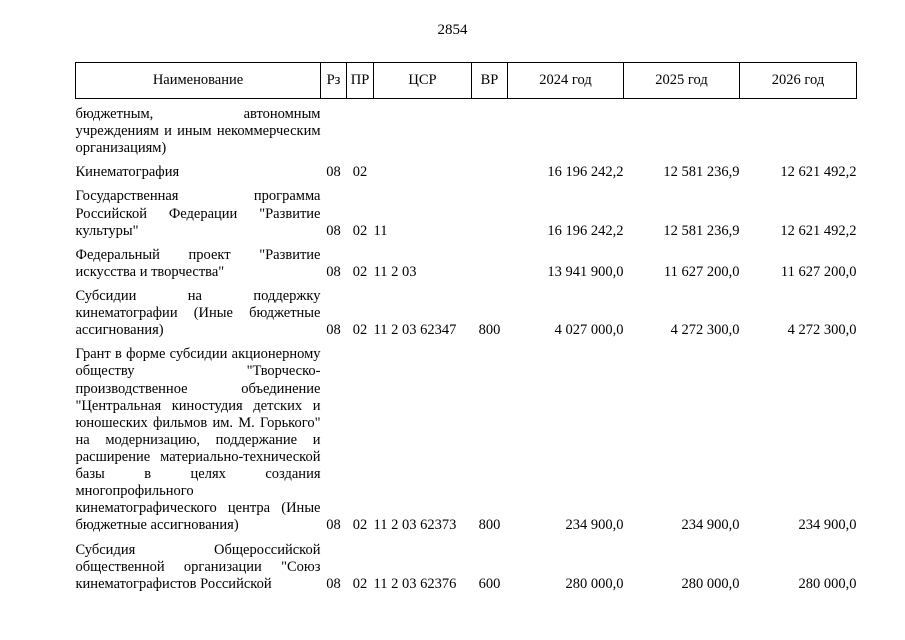  I want to click on cell-2026: 11 627 200,0, so click(818, 271).